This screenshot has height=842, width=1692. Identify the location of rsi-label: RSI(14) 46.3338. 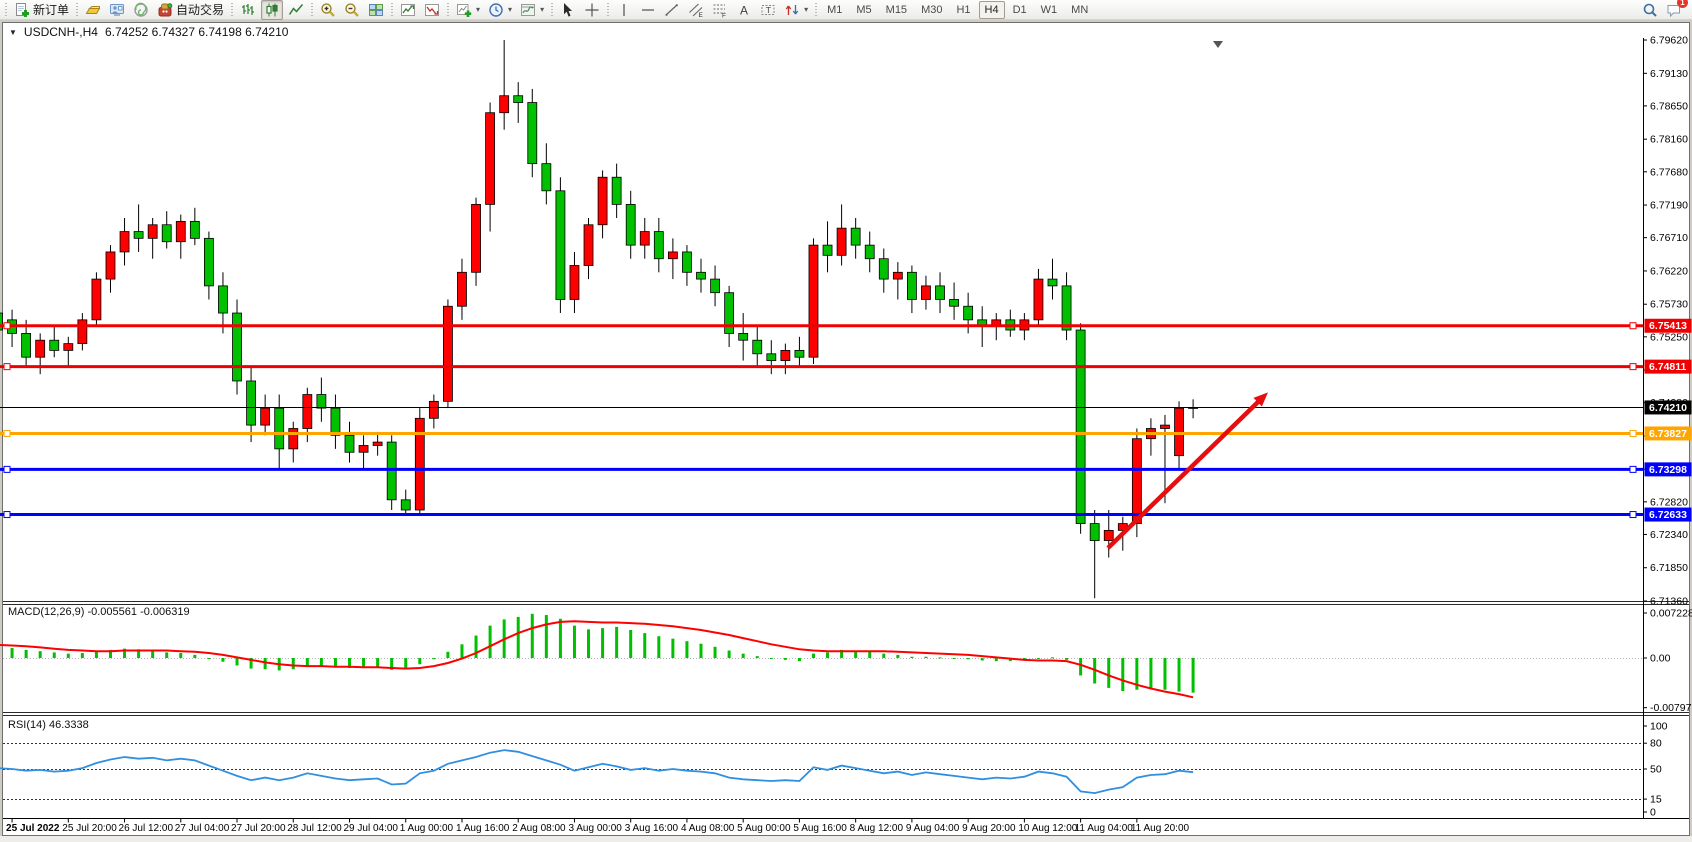
(48, 725).